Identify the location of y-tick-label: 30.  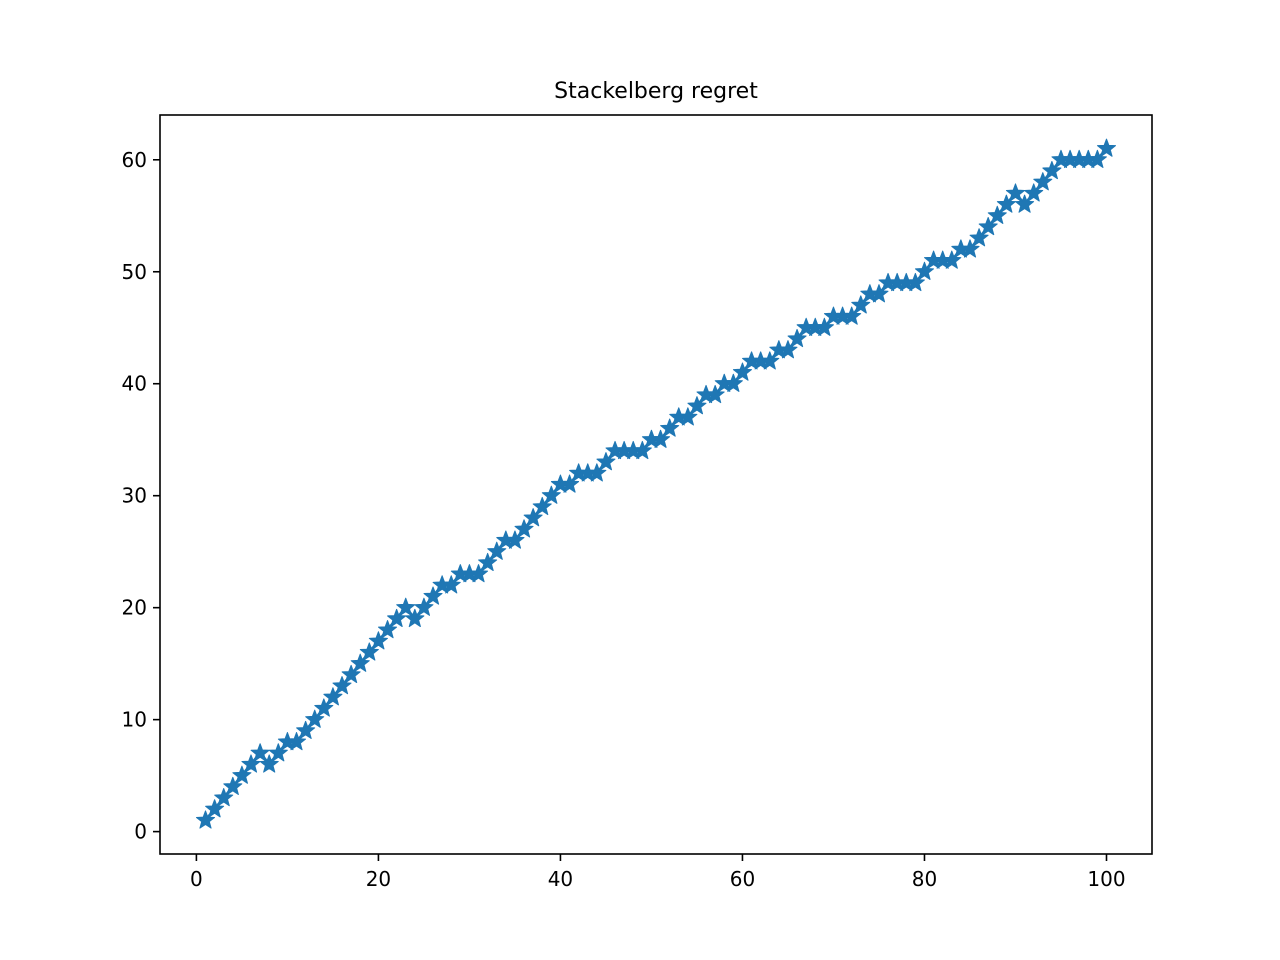
(134, 496).